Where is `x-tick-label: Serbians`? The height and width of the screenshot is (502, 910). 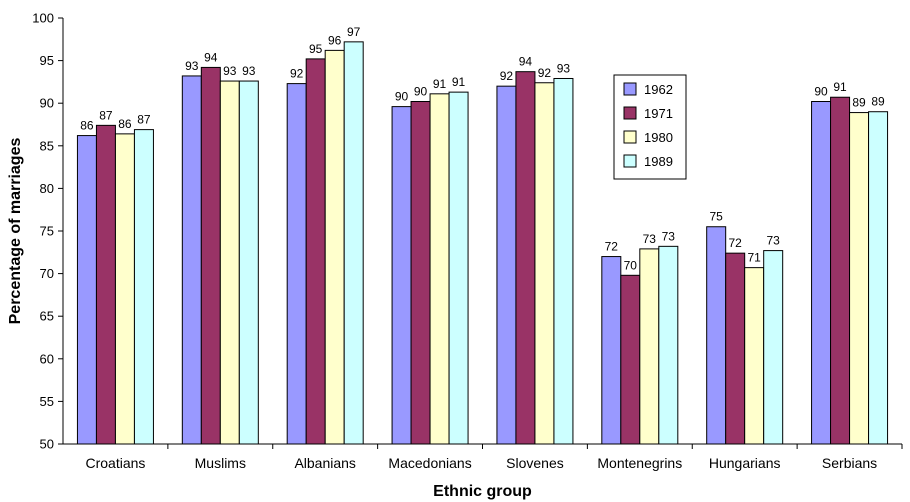
x-tick-label: Serbians is located at coordinates (849, 463).